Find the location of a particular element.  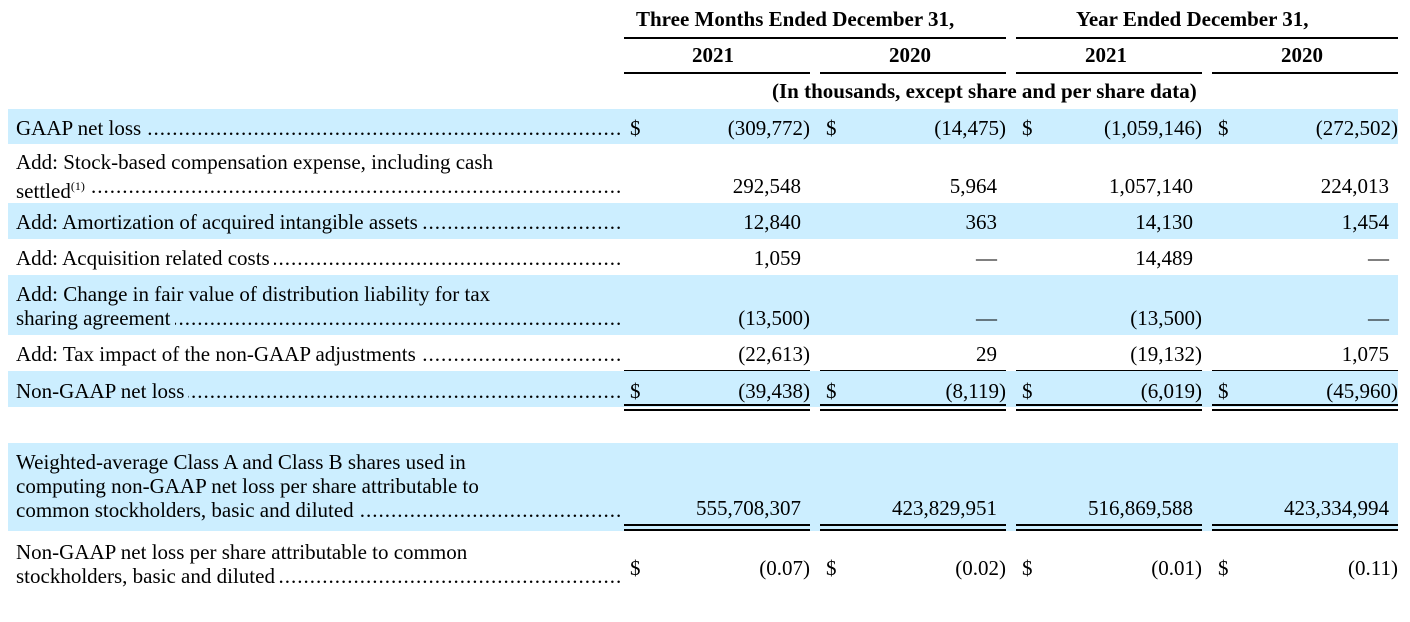

cell-value: 555,708,307 is located at coordinates (748, 508).